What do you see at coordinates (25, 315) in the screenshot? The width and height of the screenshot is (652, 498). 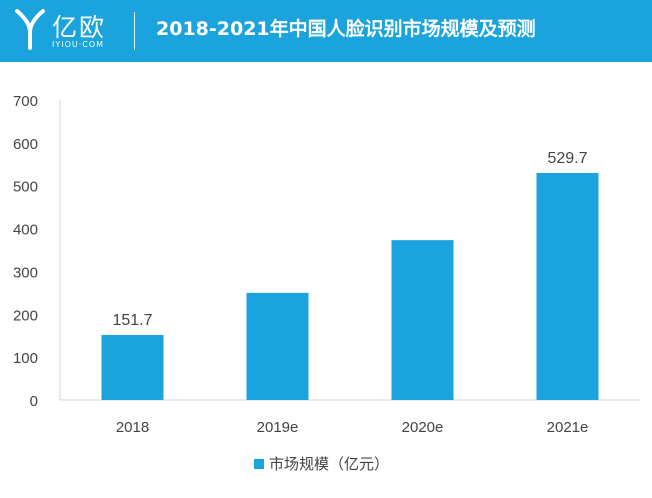 I see `y-tick-label: 200` at bounding box center [25, 315].